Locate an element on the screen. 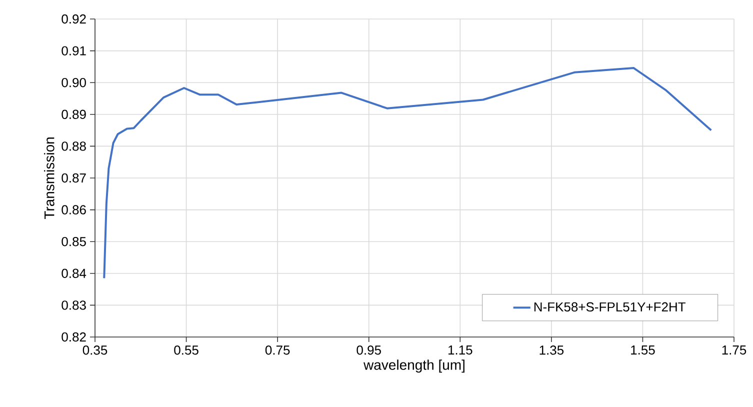 Image resolution: width=753 pixels, height=407 pixels. y-tick-label: 0.88 is located at coordinates (74, 146).